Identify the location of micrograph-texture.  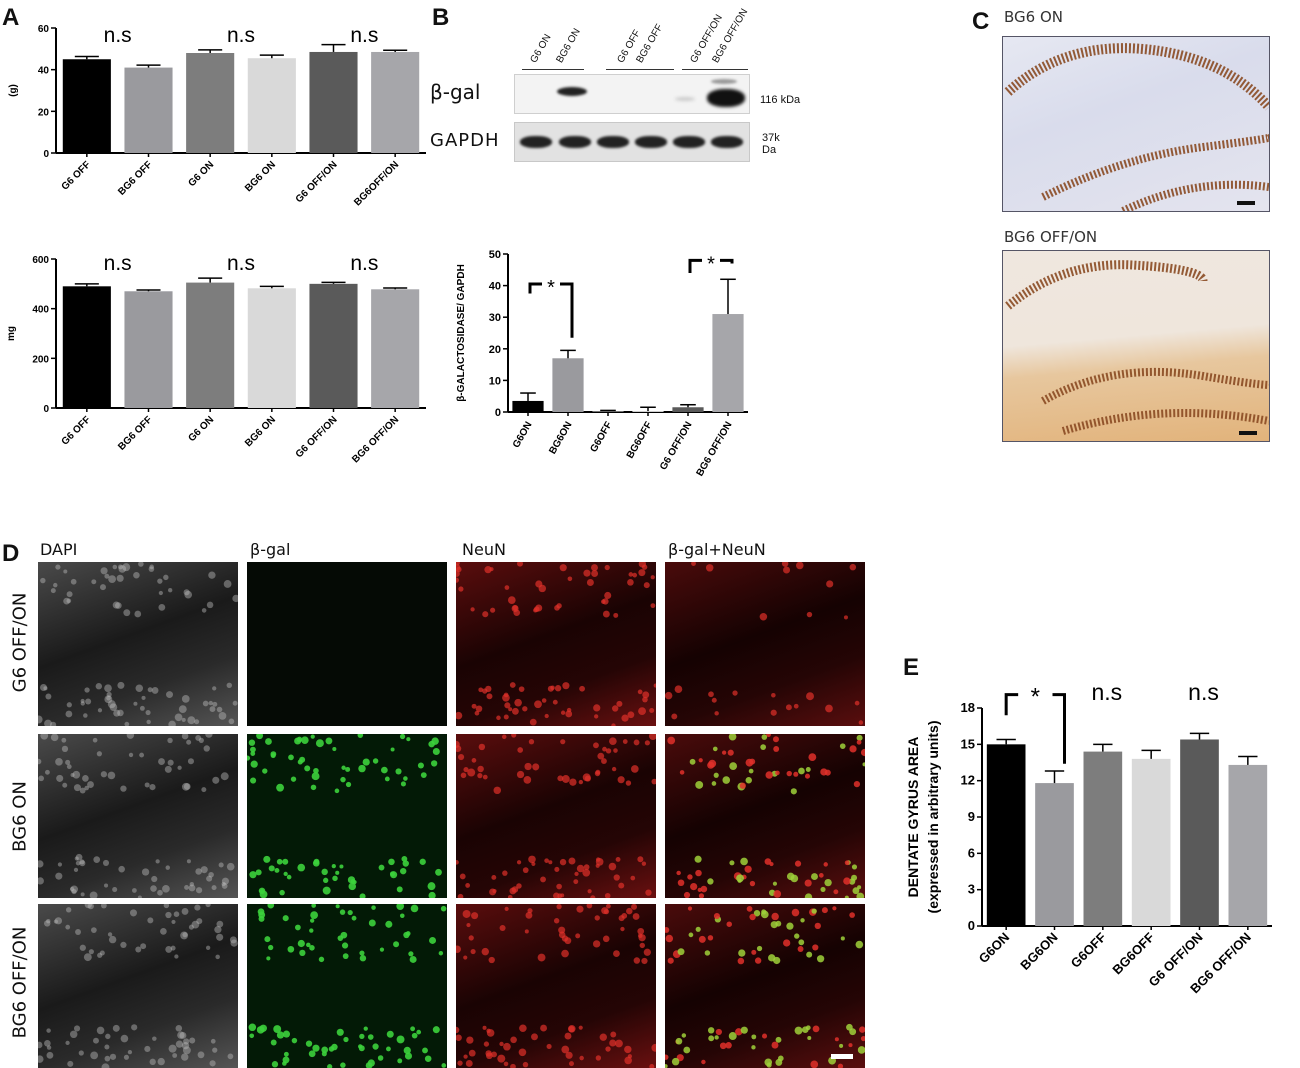
(764, 643).